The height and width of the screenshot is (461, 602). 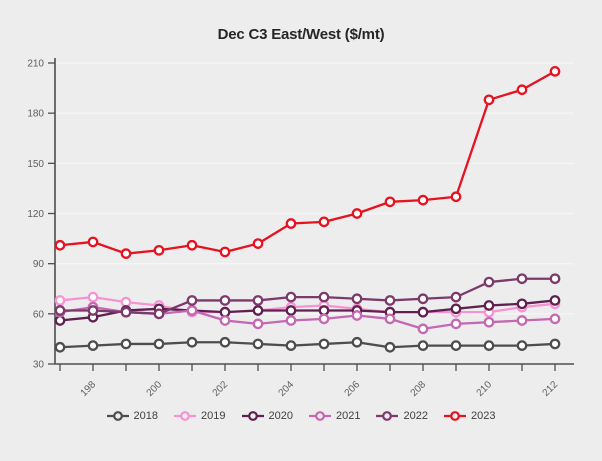 What do you see at coordinates (301, 34) in the screenshot?
I see `chart-title: Dec C3 East/West ($/mt)` at bounding box center [301, 34].